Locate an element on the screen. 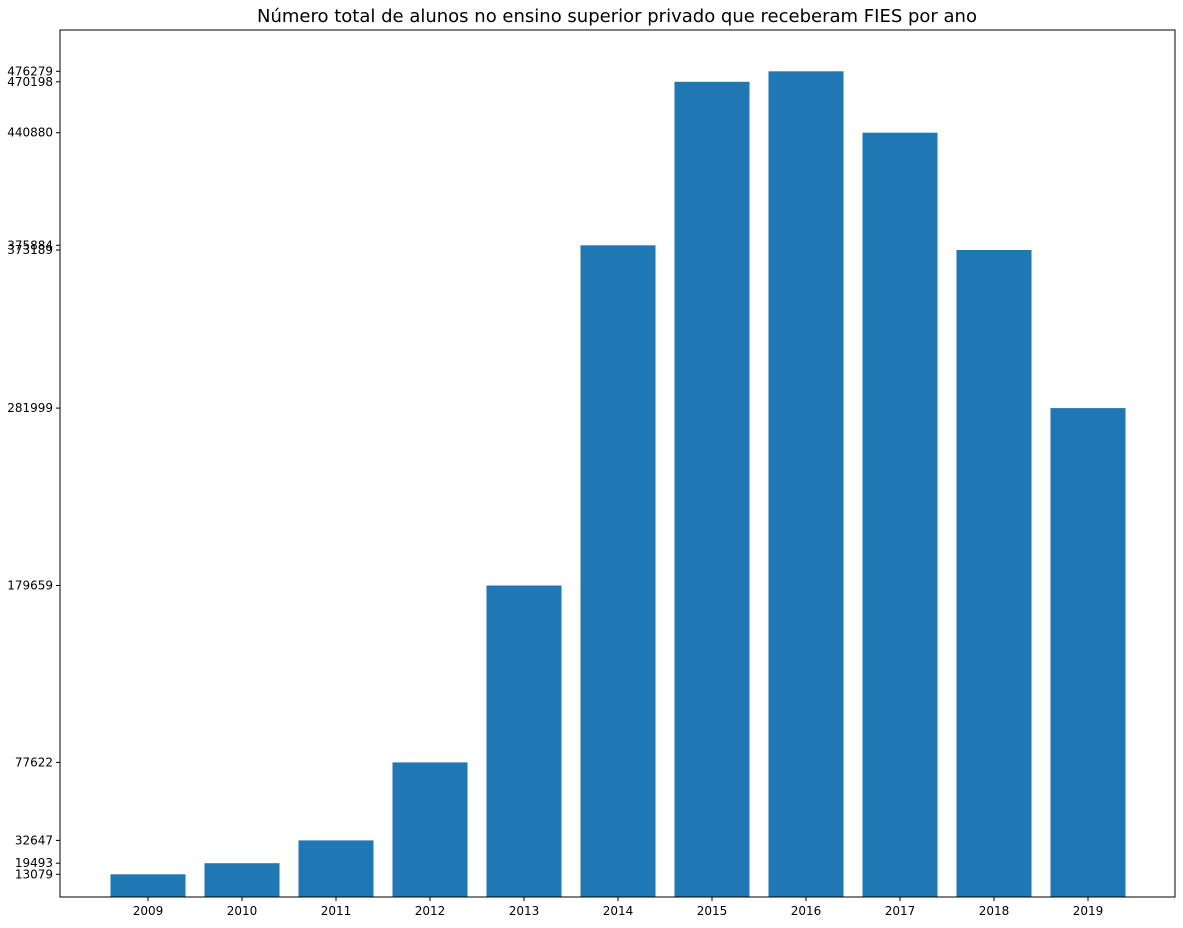 This screenshot has width=1183, height=928. y-tick-label: 470198 is located at coordinates (30, 82).